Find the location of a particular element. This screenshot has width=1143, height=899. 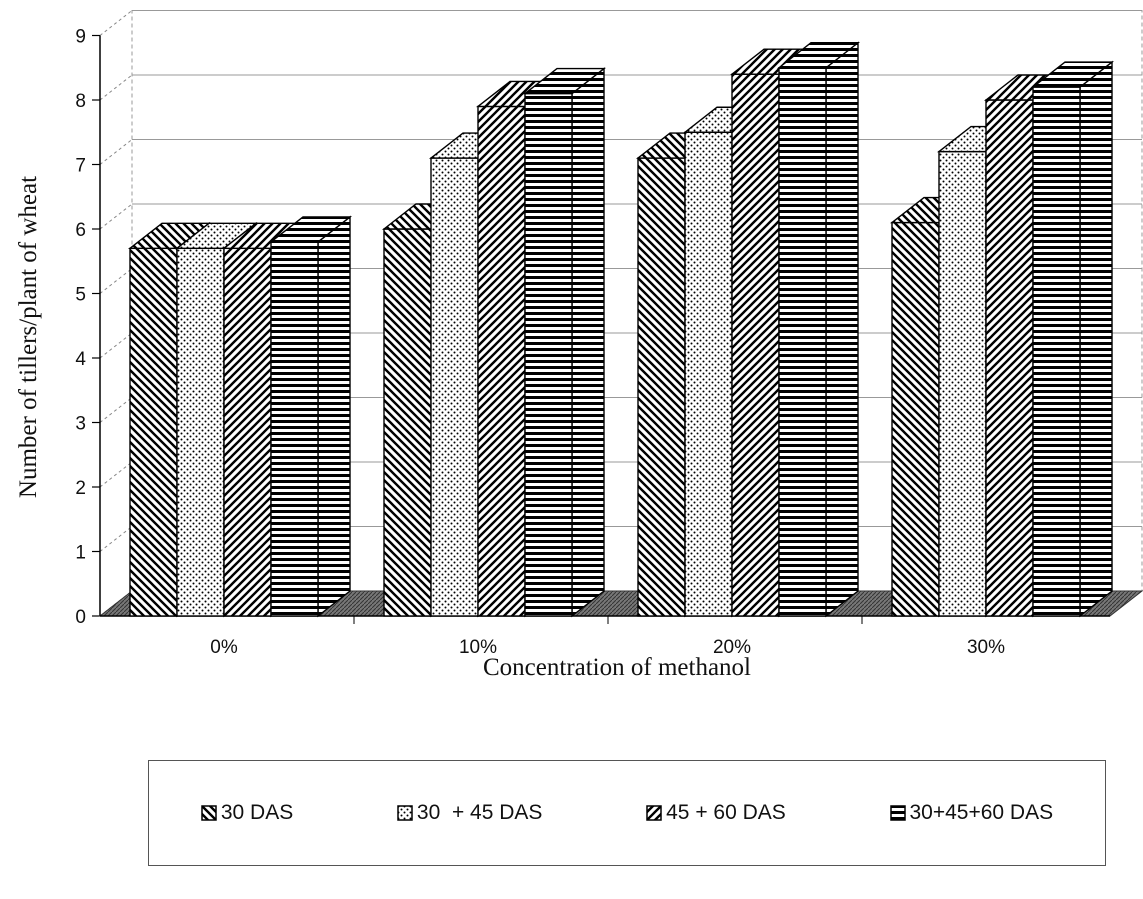

chart-legend: 30 DAS 30 + 45 DAS 45 + 60 DAS 30+45+60 DAS is located at coordinates (627, 813).